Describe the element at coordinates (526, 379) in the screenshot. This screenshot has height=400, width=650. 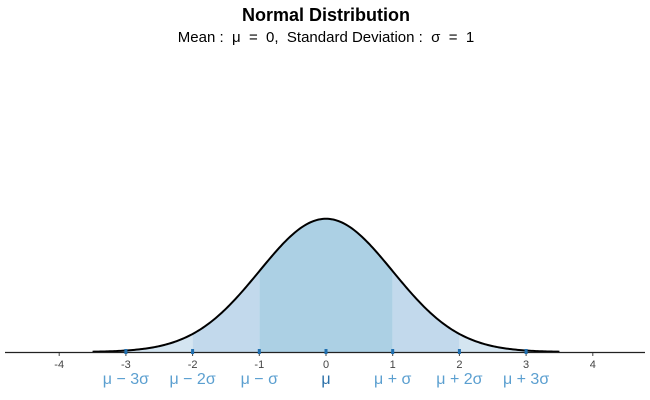
I see `sigma-label: μ + 3σ` at that location.